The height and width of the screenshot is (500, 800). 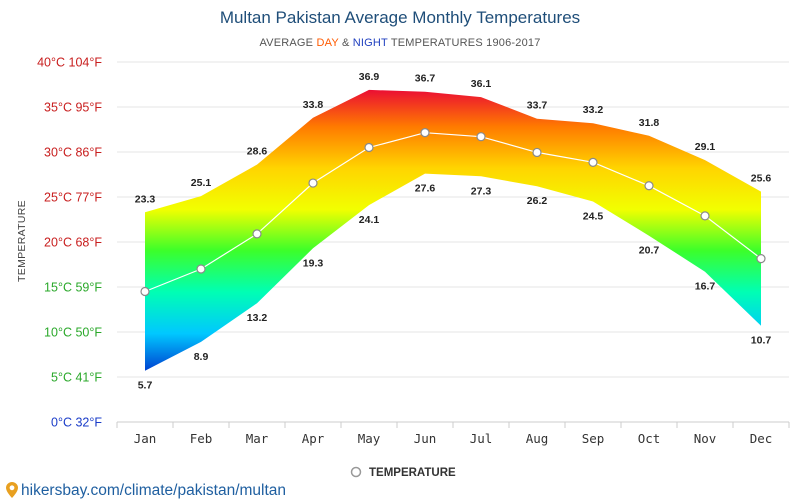 What do you see at coordinates (425, 189) in the screenshot?
I see `night-value-label: 27.6` at bounding box center [425, 189].